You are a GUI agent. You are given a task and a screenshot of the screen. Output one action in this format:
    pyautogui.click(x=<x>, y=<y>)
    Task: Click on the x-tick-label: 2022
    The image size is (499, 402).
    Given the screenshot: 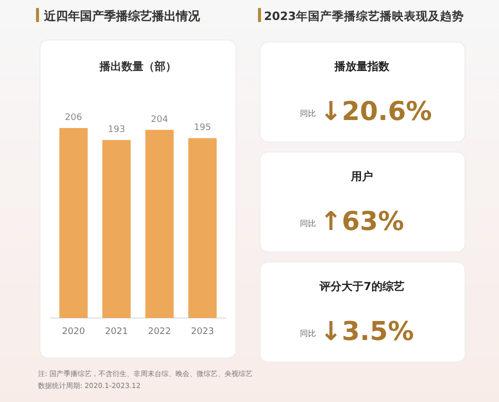 What is the action you would take?
    pyautogui.click(x=159, y=332)
    